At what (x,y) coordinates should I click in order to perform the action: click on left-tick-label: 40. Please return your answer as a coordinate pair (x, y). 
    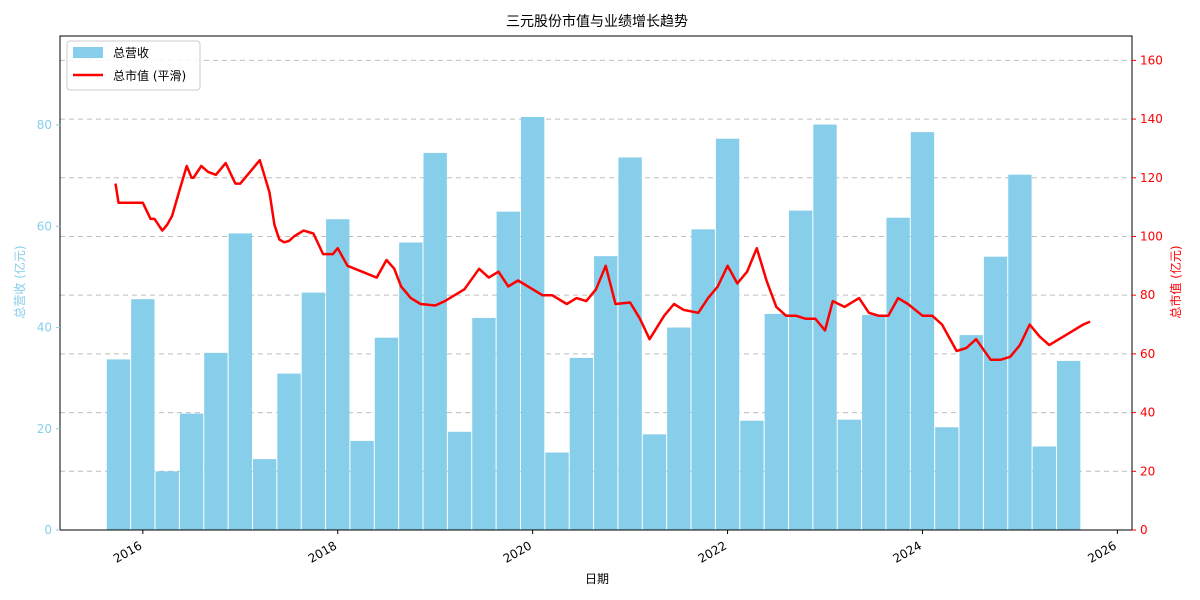
    Looking at the image, I should click on (44, 328).